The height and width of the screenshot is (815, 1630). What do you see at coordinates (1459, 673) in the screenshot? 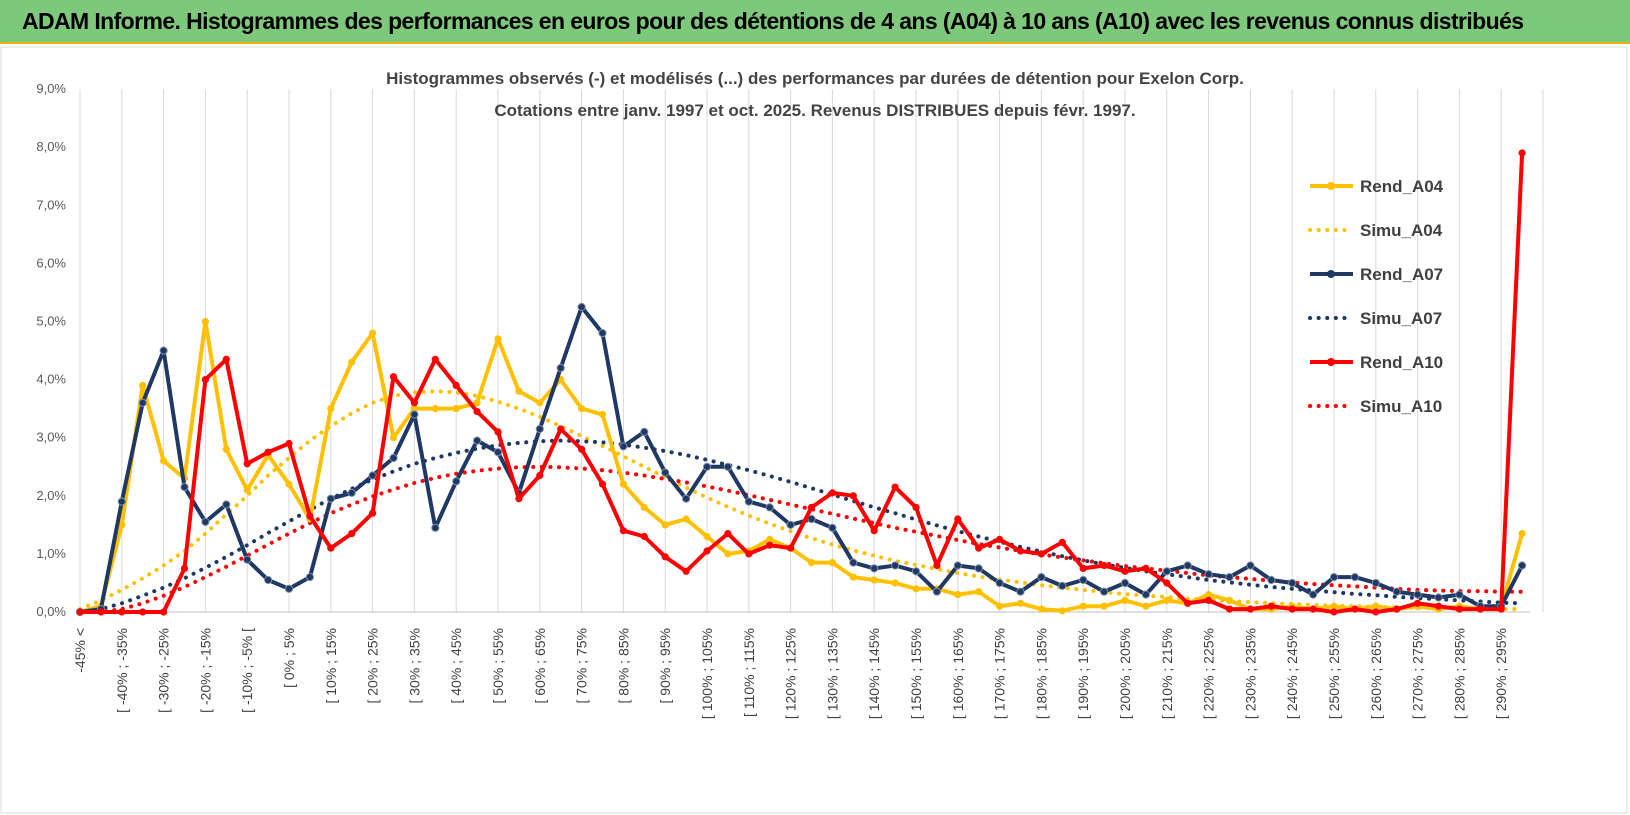
I see `x-tick-label: [ 280% ; 285%` at bounding box center [1459, 673].